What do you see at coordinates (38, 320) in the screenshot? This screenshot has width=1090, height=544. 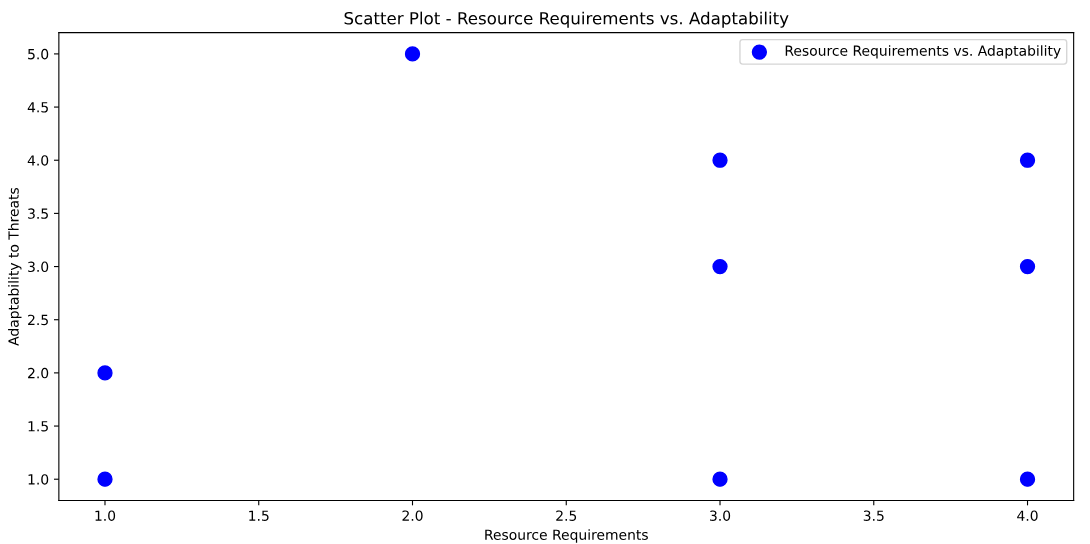 I see `y-tick-label: 2.5` at bounding box center [38, 320].